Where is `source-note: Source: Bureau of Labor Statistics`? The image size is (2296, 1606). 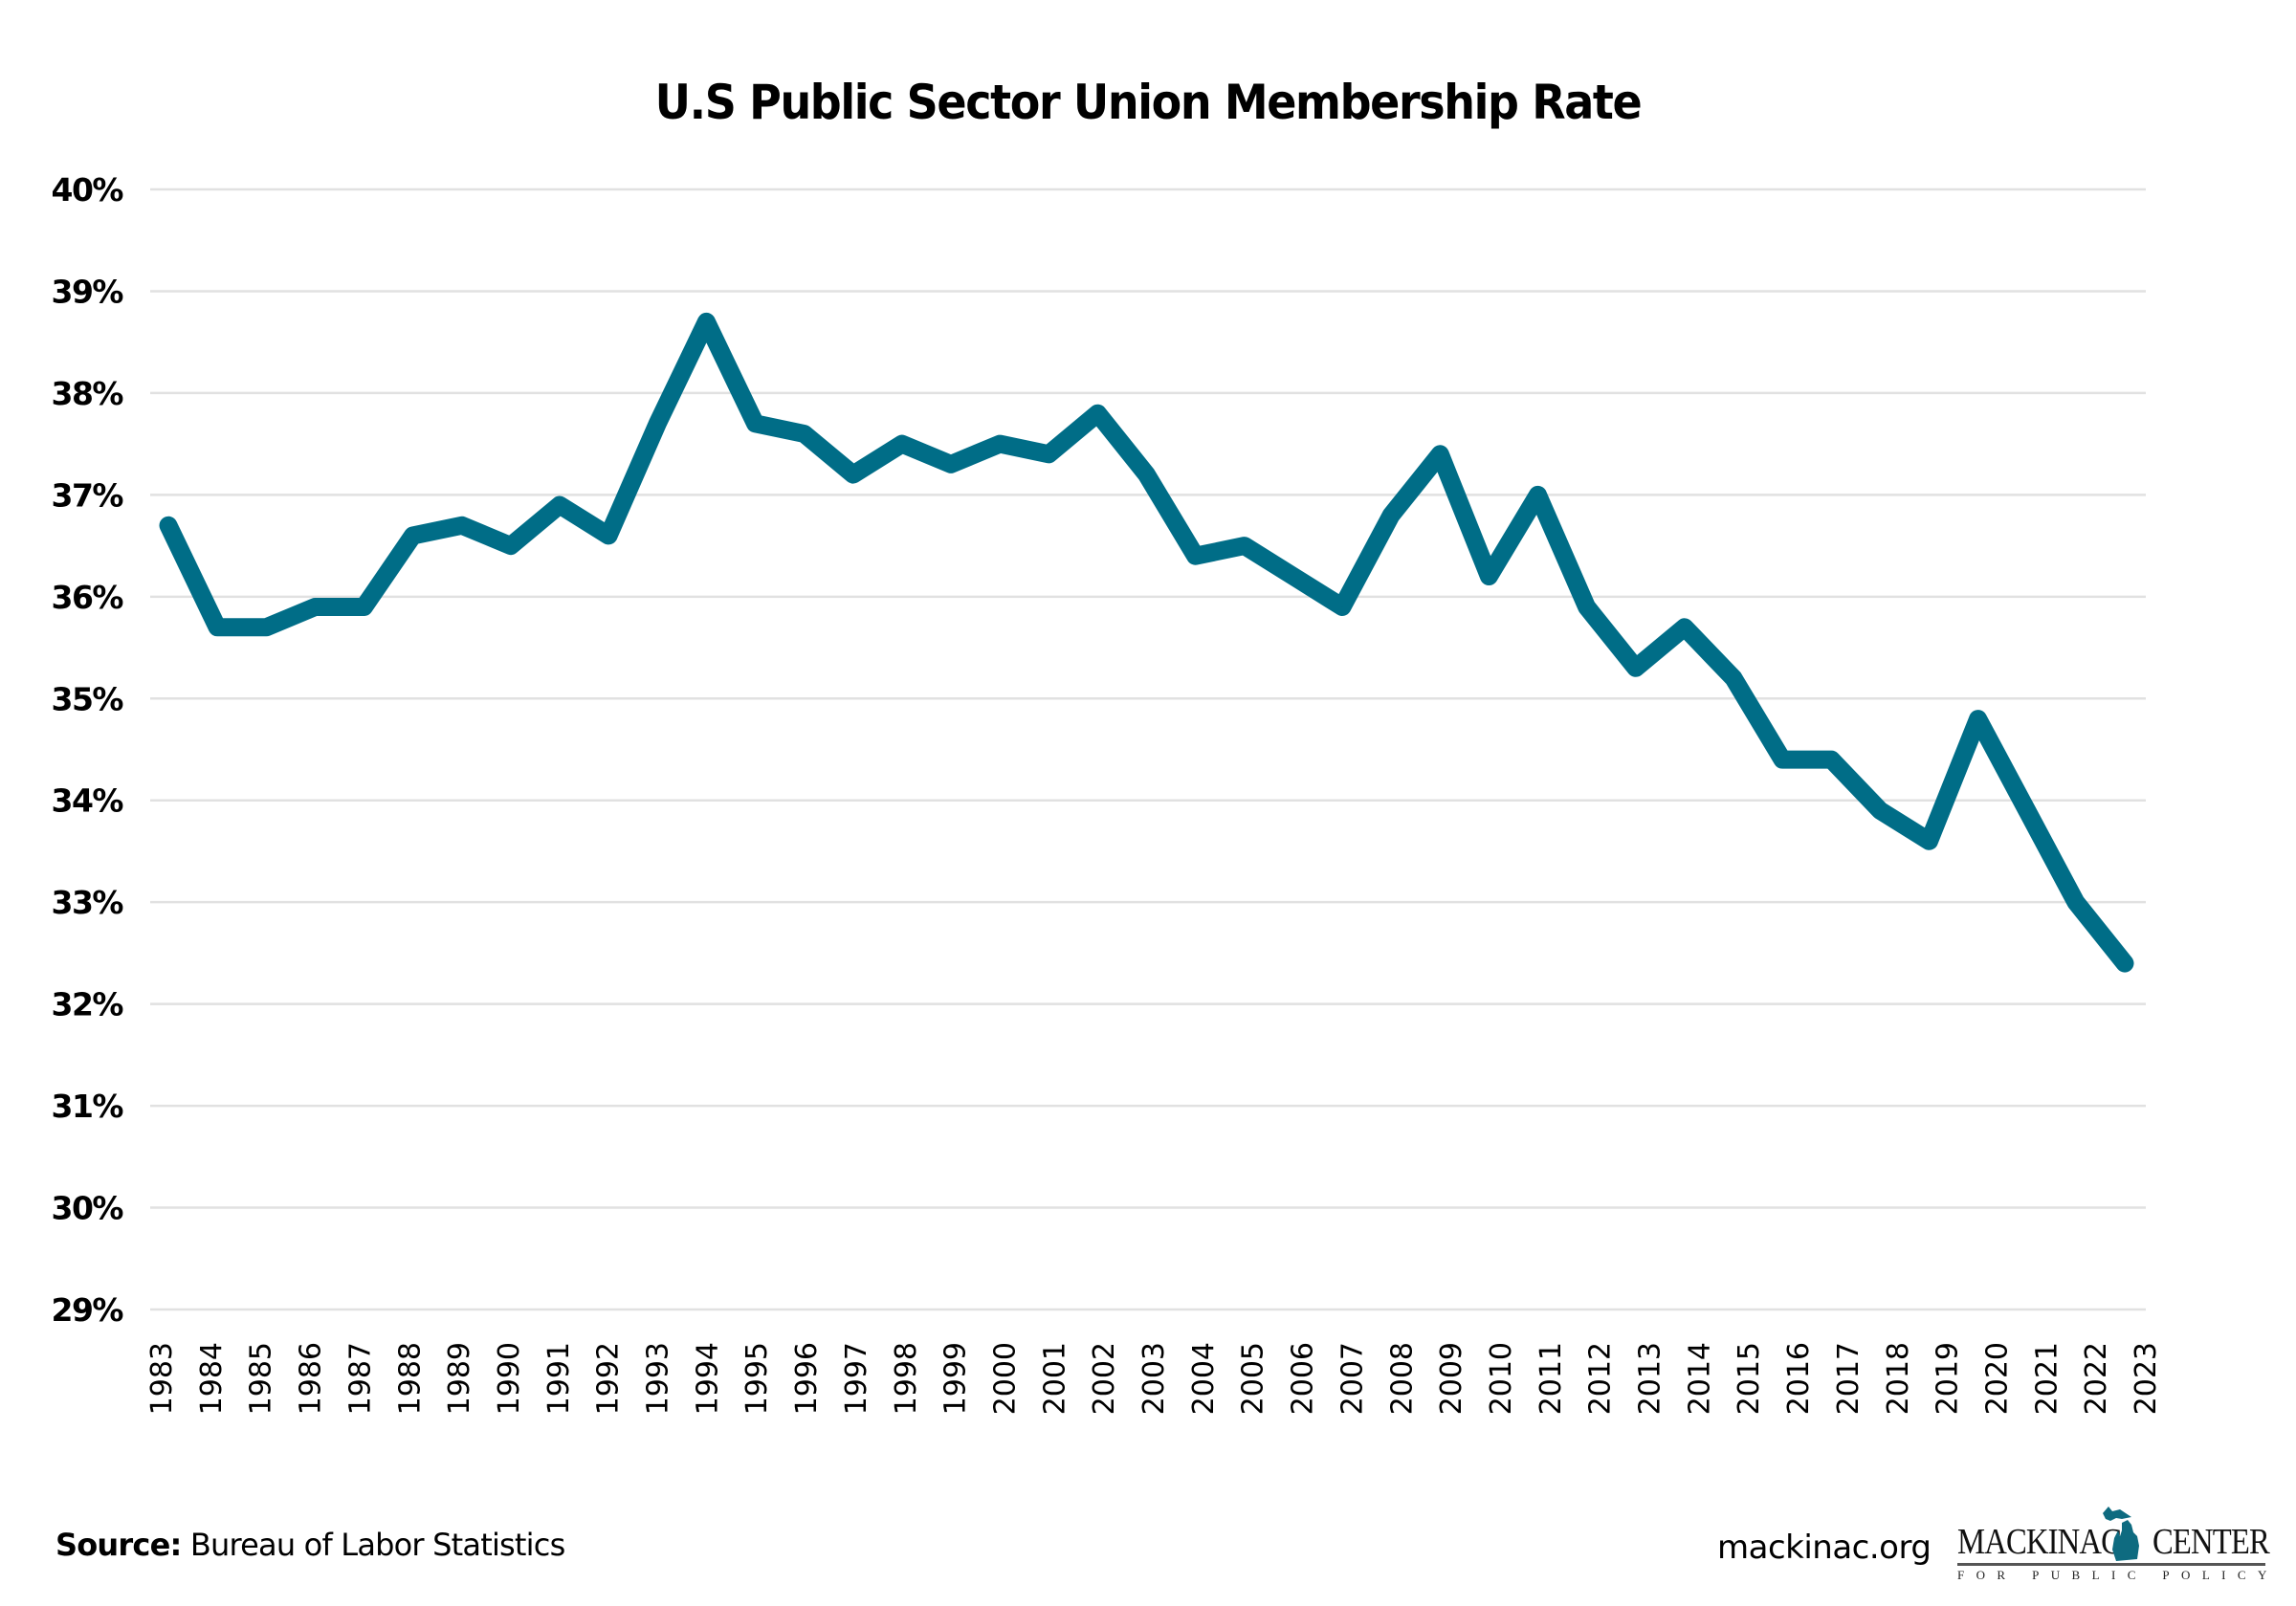
source-note: Source: Bureau of Labor Statistics is located at coordinates (310, 1545).